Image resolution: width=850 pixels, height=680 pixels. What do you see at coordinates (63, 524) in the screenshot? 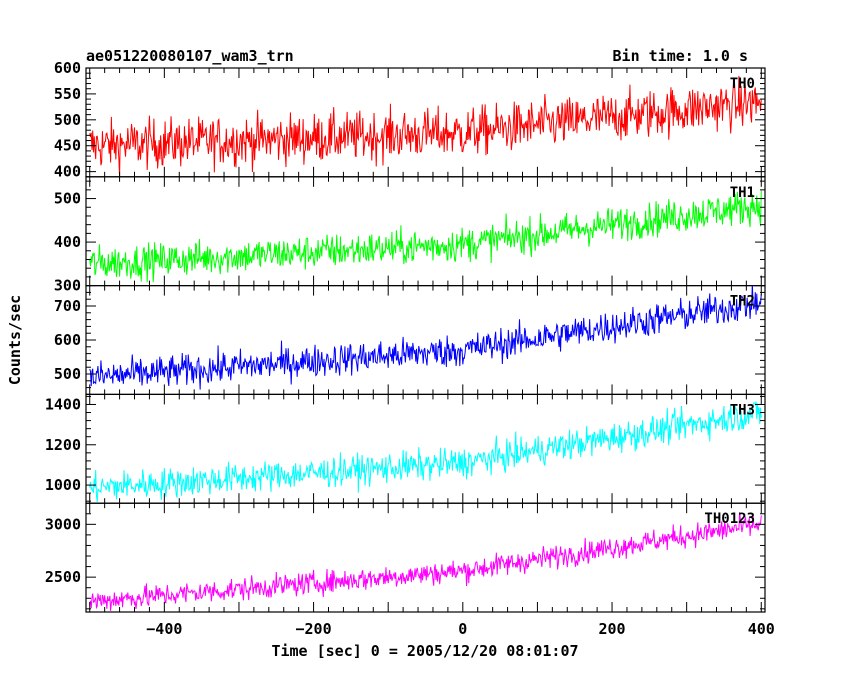
I see `y-tick-label: 3000` at bounding box center [63, 524].